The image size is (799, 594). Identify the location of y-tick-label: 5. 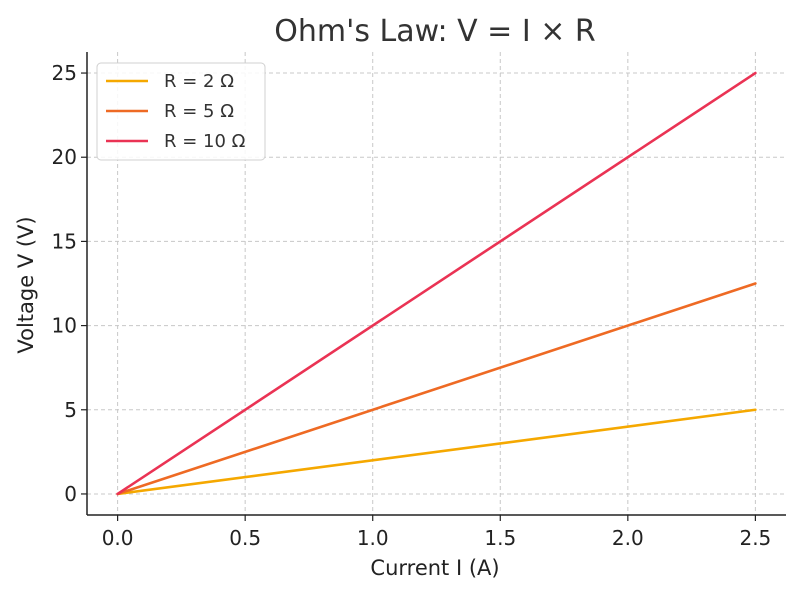
(70, 410).